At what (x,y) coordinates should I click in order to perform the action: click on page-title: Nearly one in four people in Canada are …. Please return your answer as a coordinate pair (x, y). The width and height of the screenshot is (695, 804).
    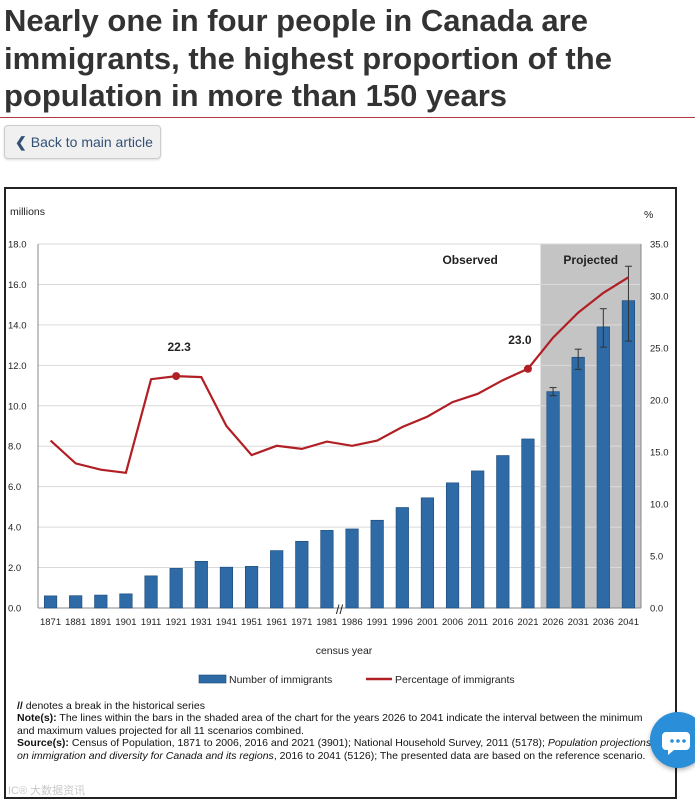
    Looking at the image, I should click on (308, 58).